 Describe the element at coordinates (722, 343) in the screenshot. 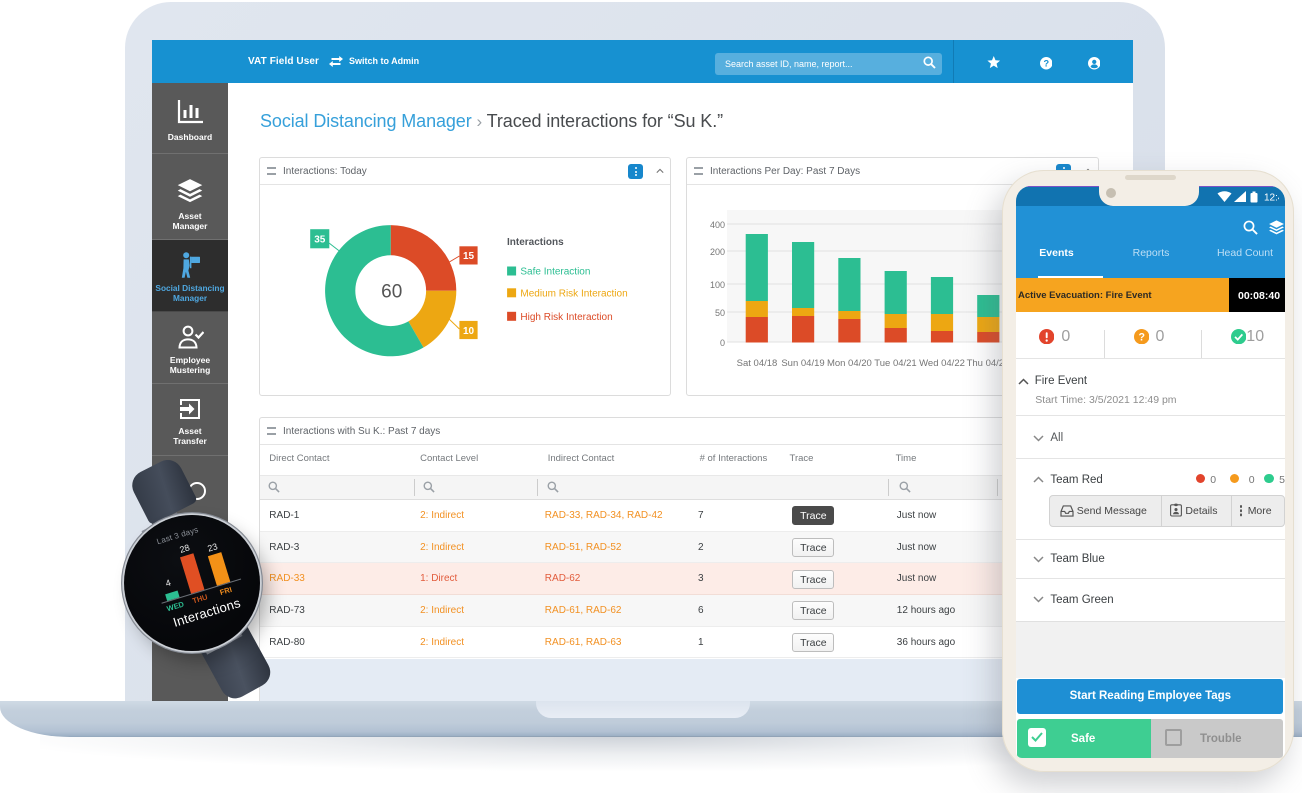

I see `svg-text: 0` at that location.